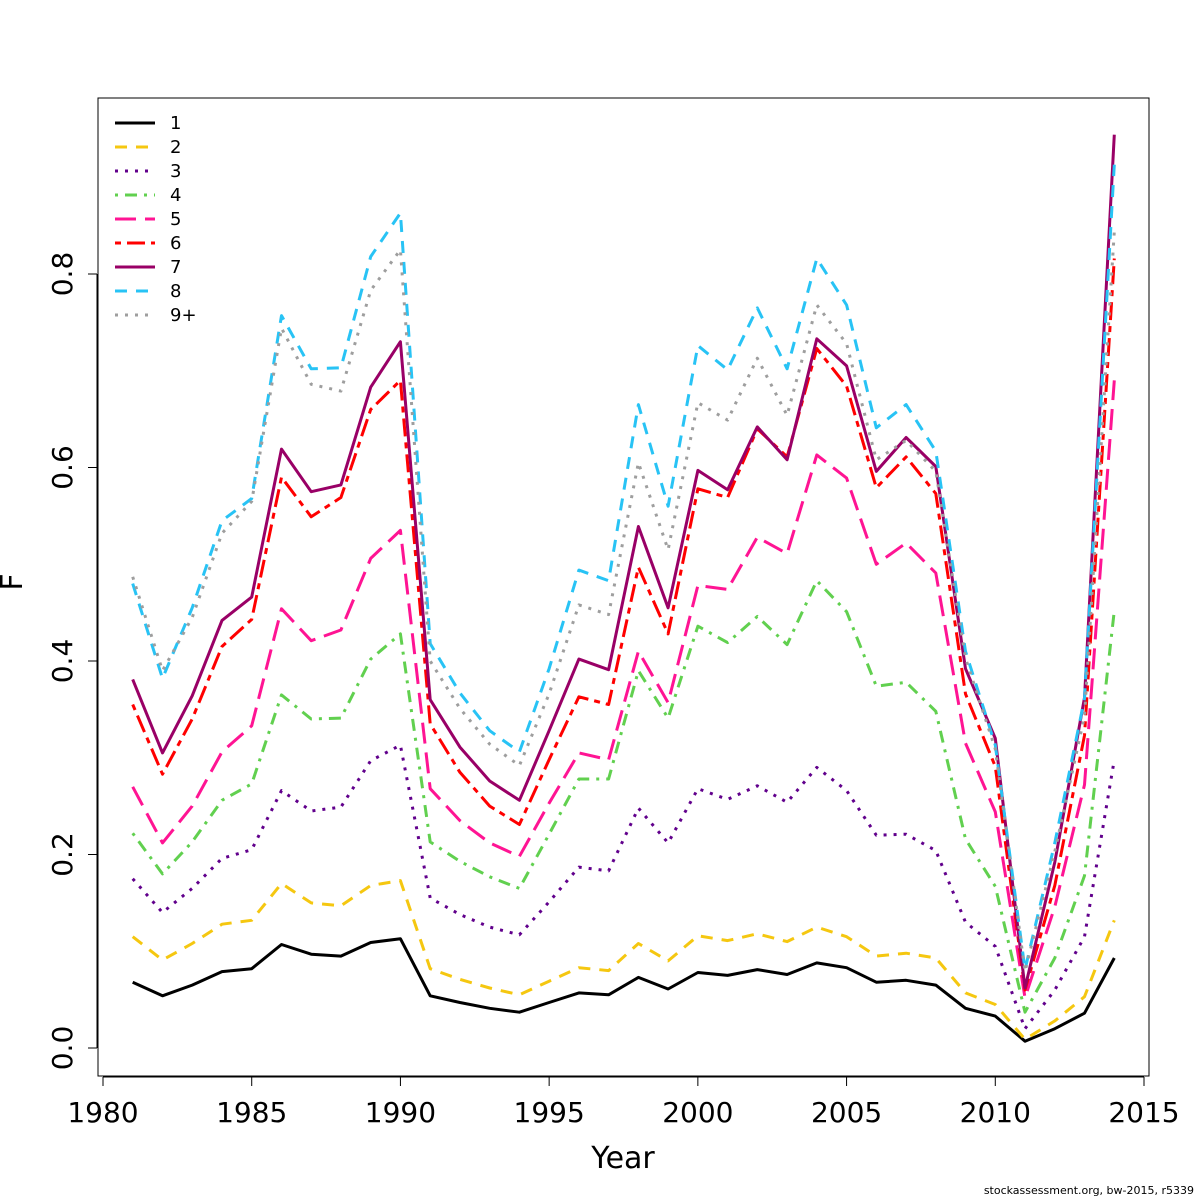 Image resolution: width=1200 pixels, height=1200 pixels. Describe the element at coordinates (156, 219) in the screenshot. I see `legend: 1 2 3 4 5 6 7 8 9+` at that location.